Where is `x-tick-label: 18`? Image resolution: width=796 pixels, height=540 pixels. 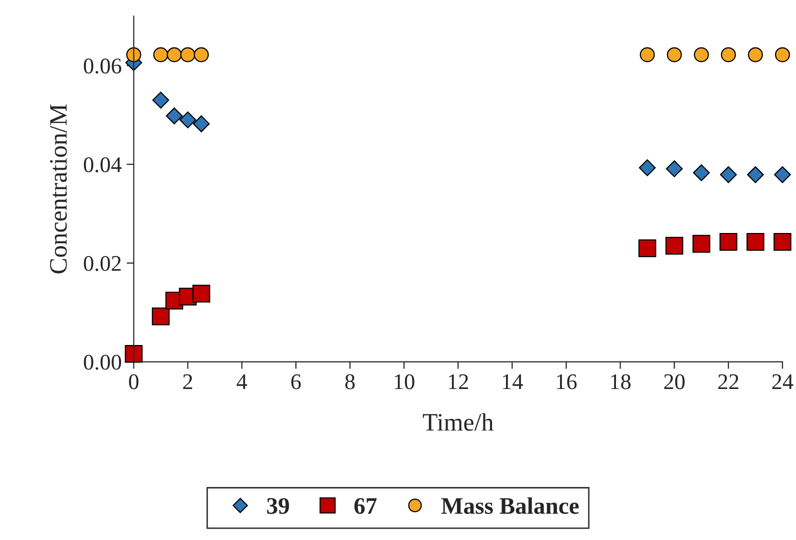 x-tick-label: 18 is located at coordinates (621, 382).